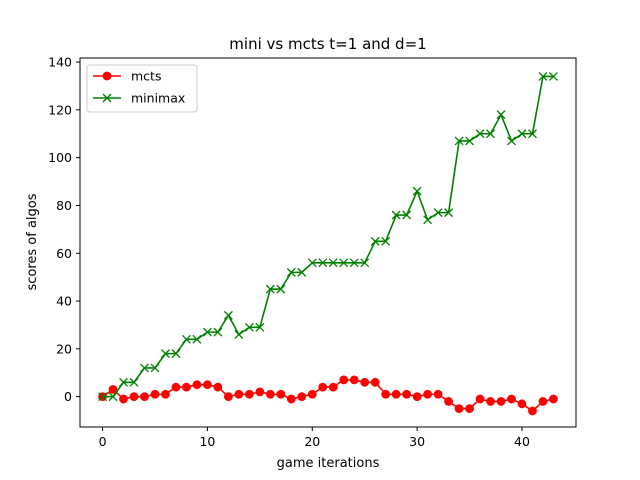  I want to click on mcts-series, so click(328, 395).